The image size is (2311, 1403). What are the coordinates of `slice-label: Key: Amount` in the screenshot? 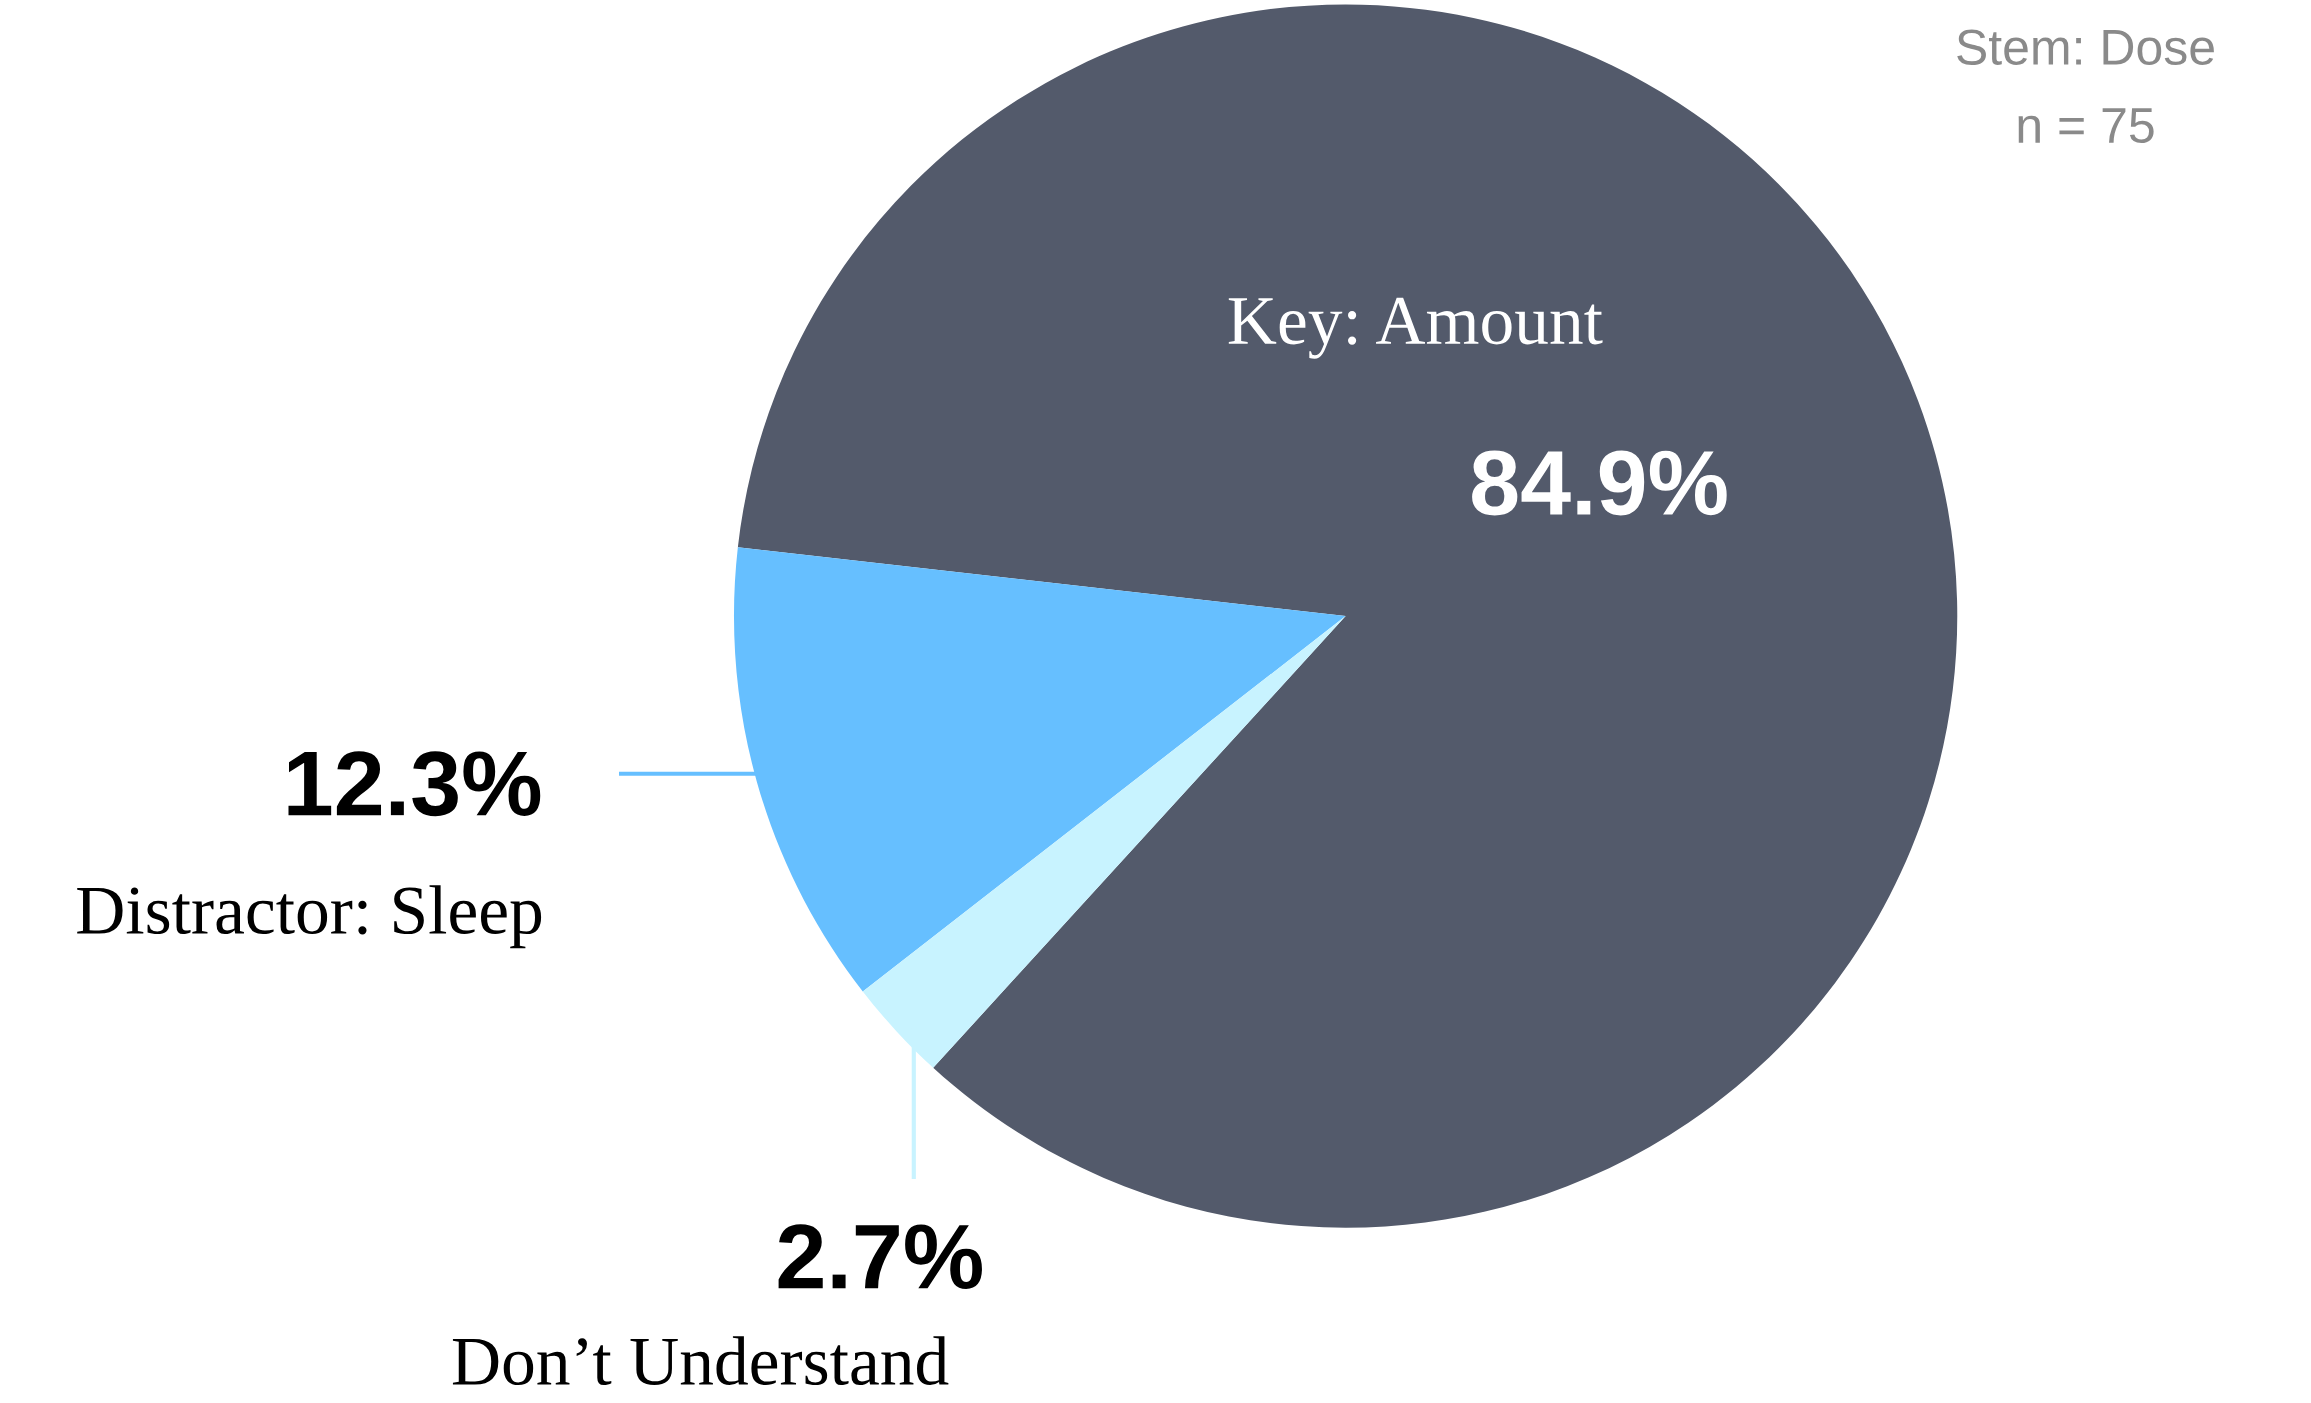 It's located at (1415, 328).